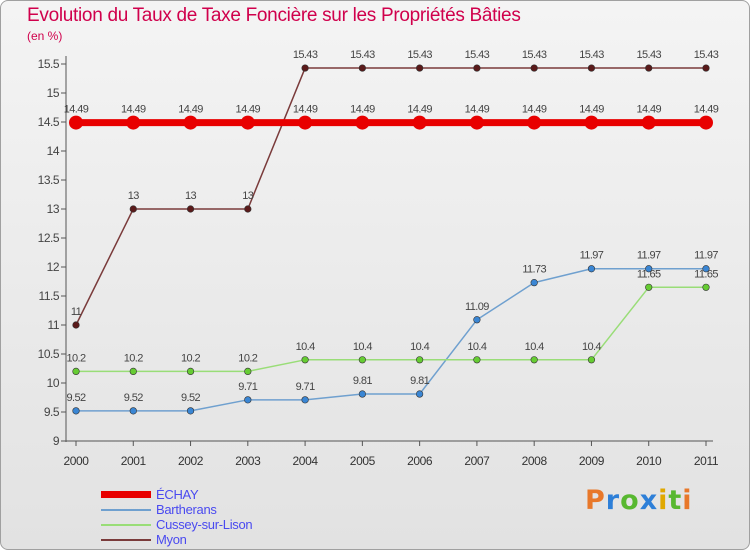 The width and height of the screenshot is (750, 550). I want to click on y-tick-label: 14.5, so click(49, 122).